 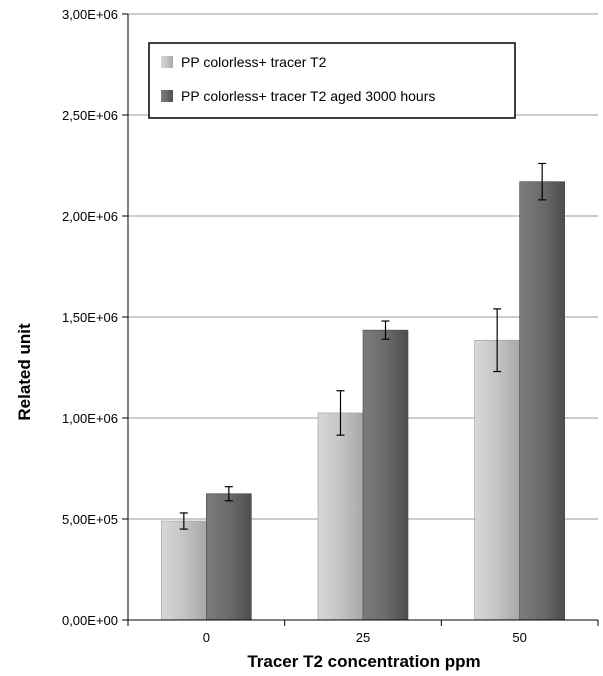 I want to click on y-tick-label-6: 3,00E+06, so click(x=90, y=14).